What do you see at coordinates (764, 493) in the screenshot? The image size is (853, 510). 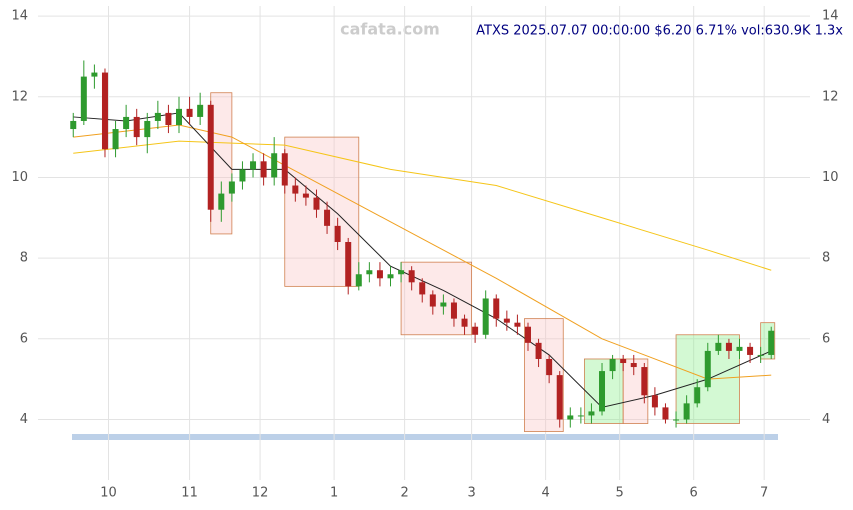 I see `x-tick-label: 7` at bounding box center [764, 493].